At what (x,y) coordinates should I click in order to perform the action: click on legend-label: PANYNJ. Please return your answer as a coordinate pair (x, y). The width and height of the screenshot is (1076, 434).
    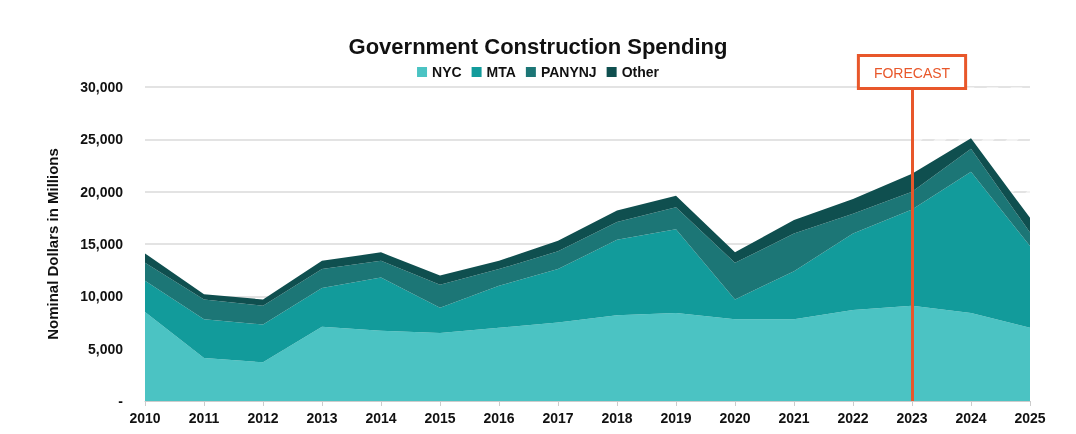
    Looking at the image, I should click on (568, 72).